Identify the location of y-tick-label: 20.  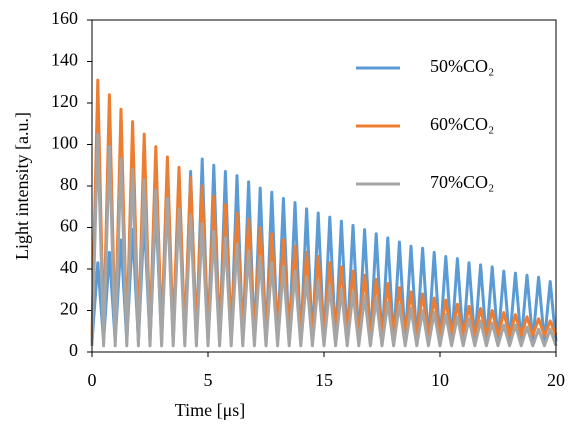
(69, 309).